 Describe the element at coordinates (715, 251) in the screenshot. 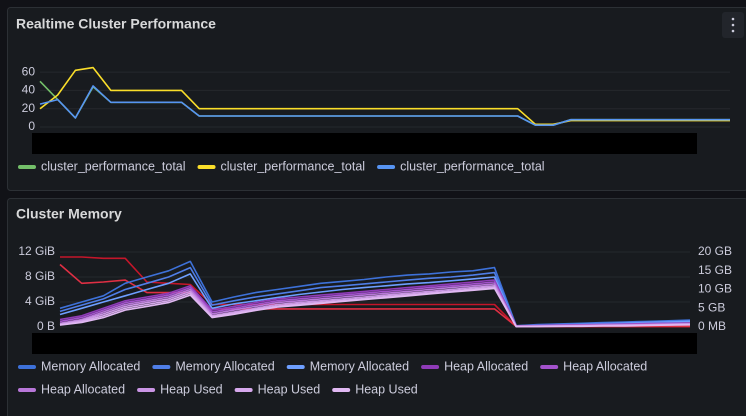

I see `y2-tick-label: 20 GB` at that location.